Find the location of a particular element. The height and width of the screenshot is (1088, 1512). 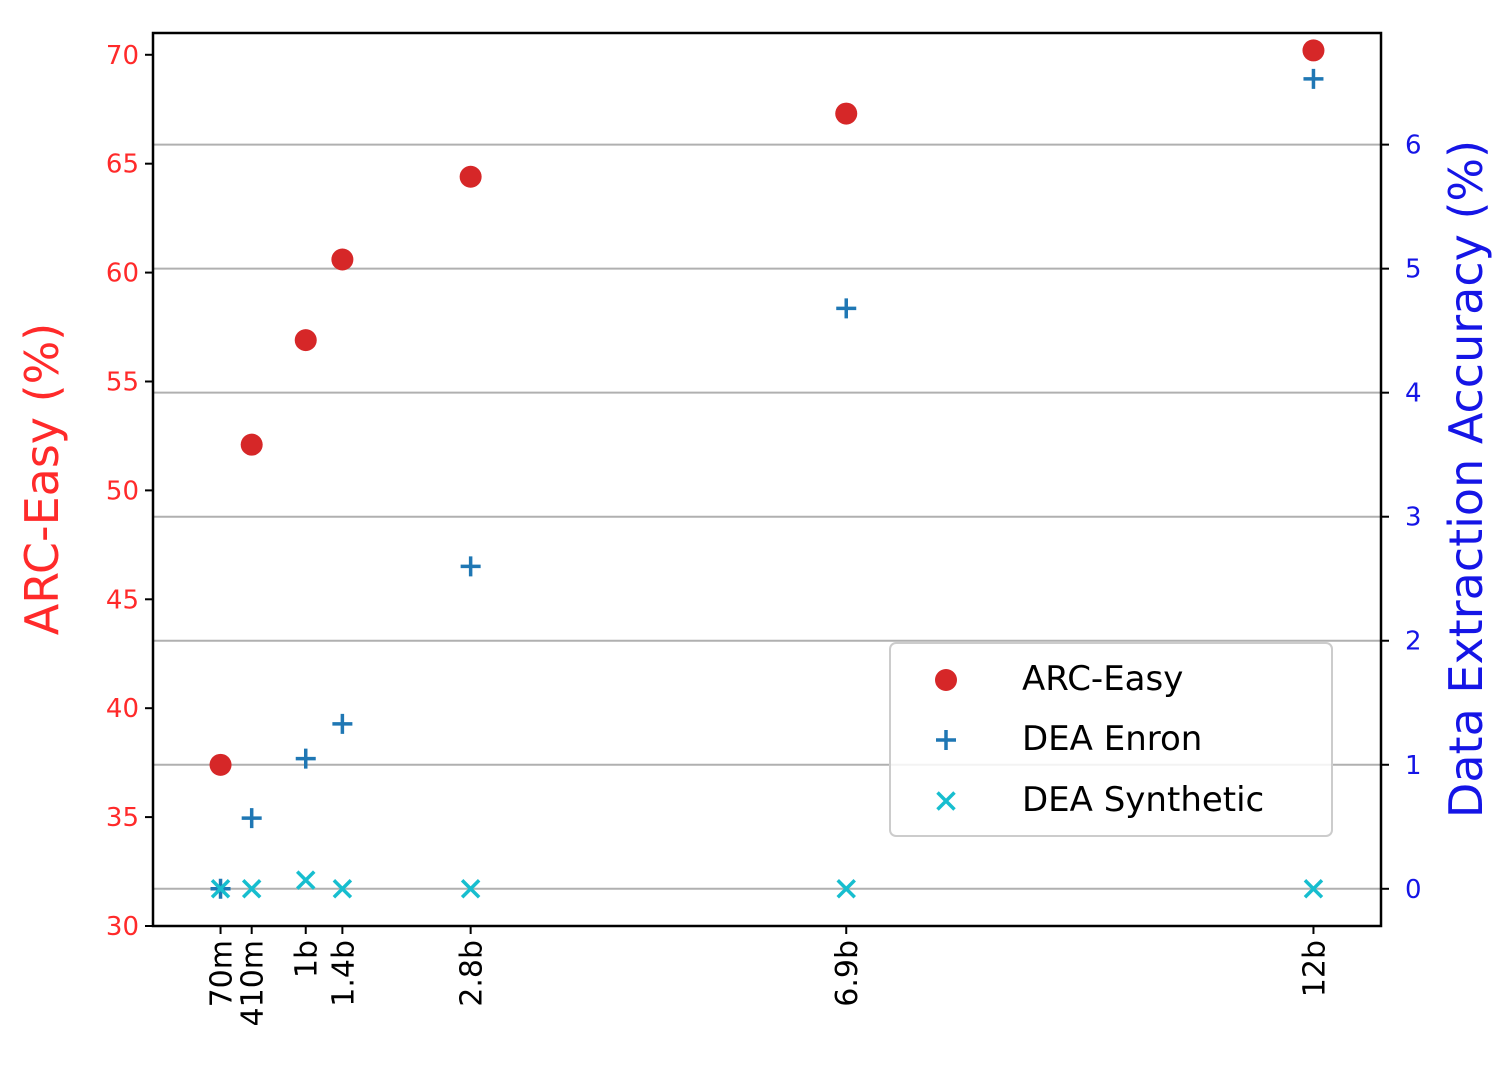

legend-marker-dea-enron is located at coordinates (946, 740).